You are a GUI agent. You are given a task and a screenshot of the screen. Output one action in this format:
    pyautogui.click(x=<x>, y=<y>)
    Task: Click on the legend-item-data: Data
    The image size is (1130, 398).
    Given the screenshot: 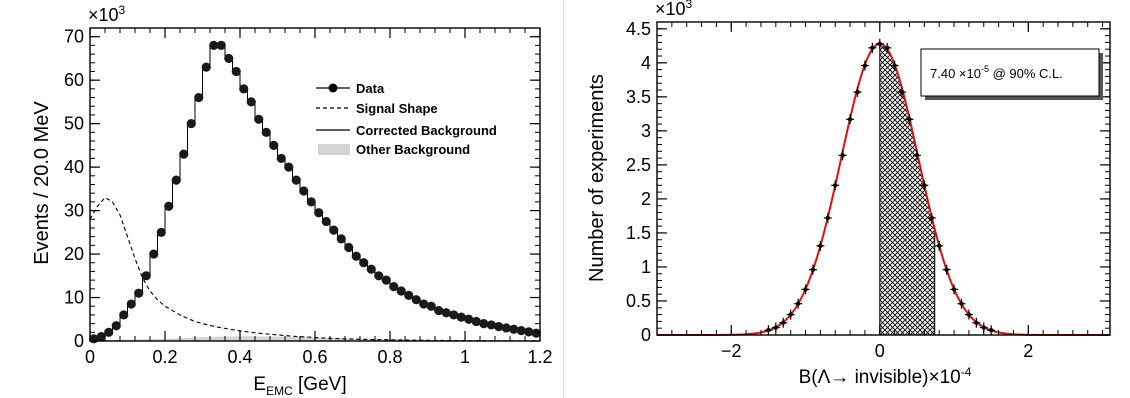 What is the action you would take?
    pyautogui.click(x=350, y=88)
    